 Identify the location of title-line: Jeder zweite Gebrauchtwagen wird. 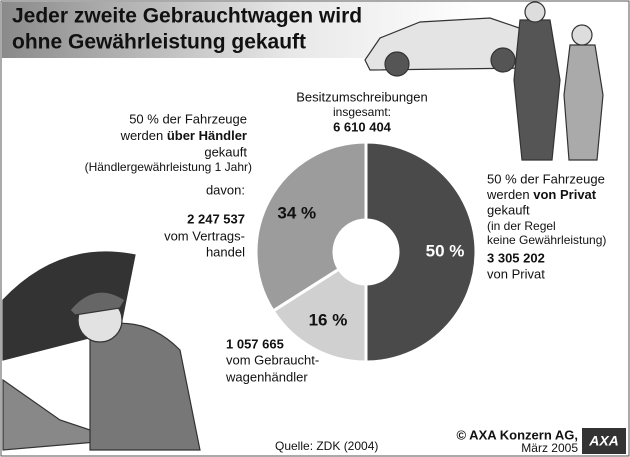
(187, 16).